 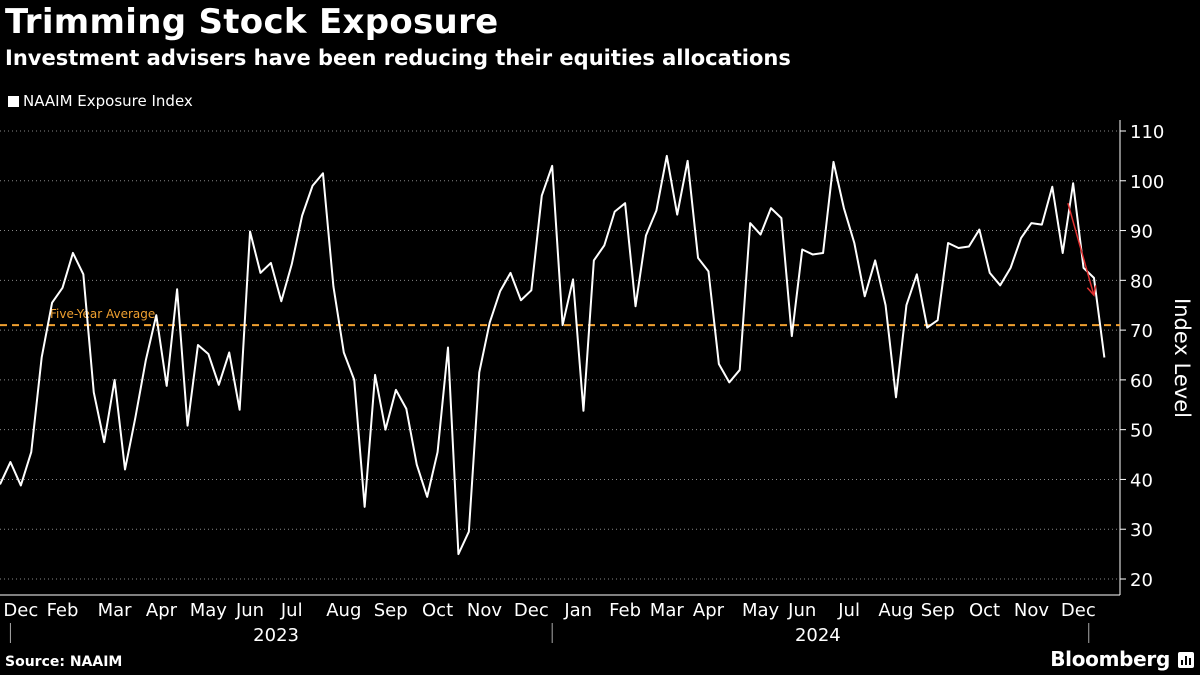 What do you see at coordinates (13, 101) in the screenshot?
I see `legend-swatch` at bounding box center [13, 101].